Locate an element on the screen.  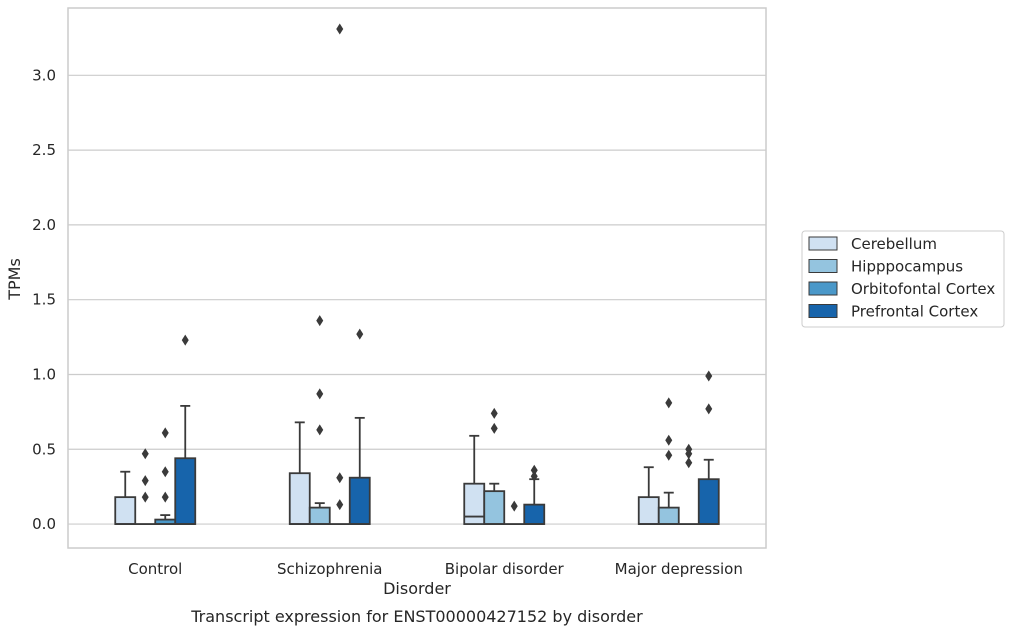
x-axis-label: Disorder is located at coordinates (417, 588).